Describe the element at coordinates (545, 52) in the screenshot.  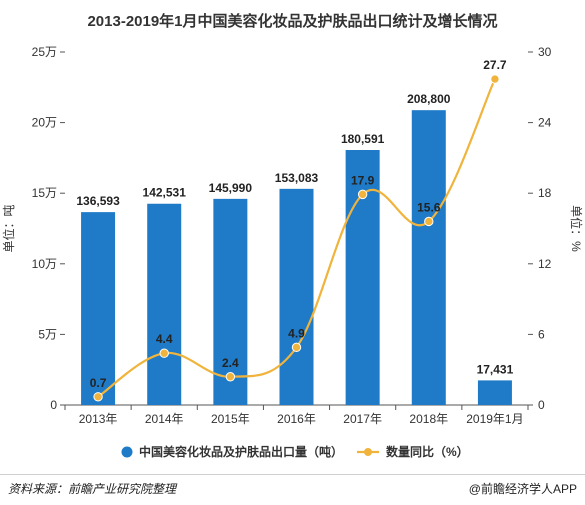
I see `y-right-tick-label: 30` at that location.